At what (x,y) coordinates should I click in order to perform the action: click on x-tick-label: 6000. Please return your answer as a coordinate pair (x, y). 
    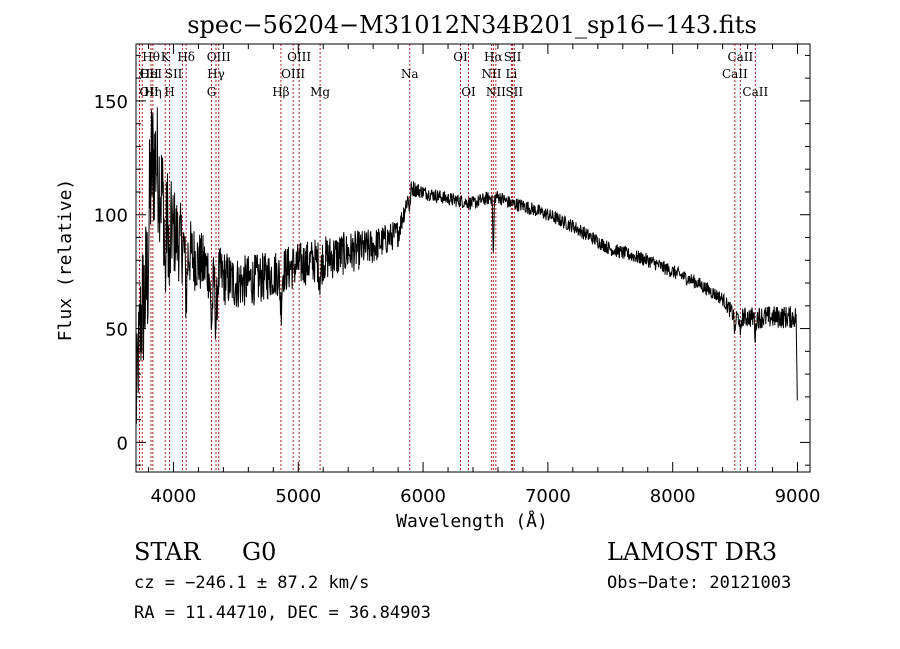
    Looking at the image, I should click on (423, 496).